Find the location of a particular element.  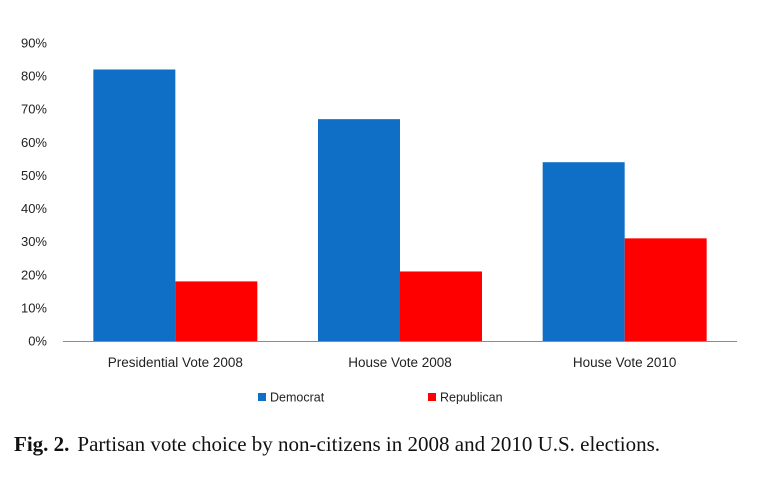

legend-label: Democrat is located at coordinates (297, 398).